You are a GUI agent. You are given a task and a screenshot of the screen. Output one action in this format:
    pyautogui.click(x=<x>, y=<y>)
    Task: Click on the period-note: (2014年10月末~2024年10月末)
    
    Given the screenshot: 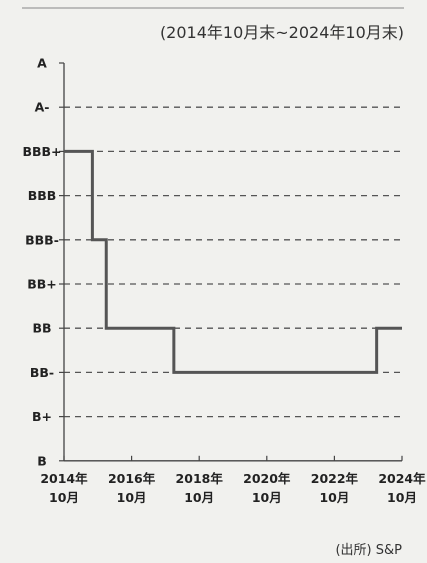 What is the action you would take?
    pyautogui.click(x=282, y=32)
    